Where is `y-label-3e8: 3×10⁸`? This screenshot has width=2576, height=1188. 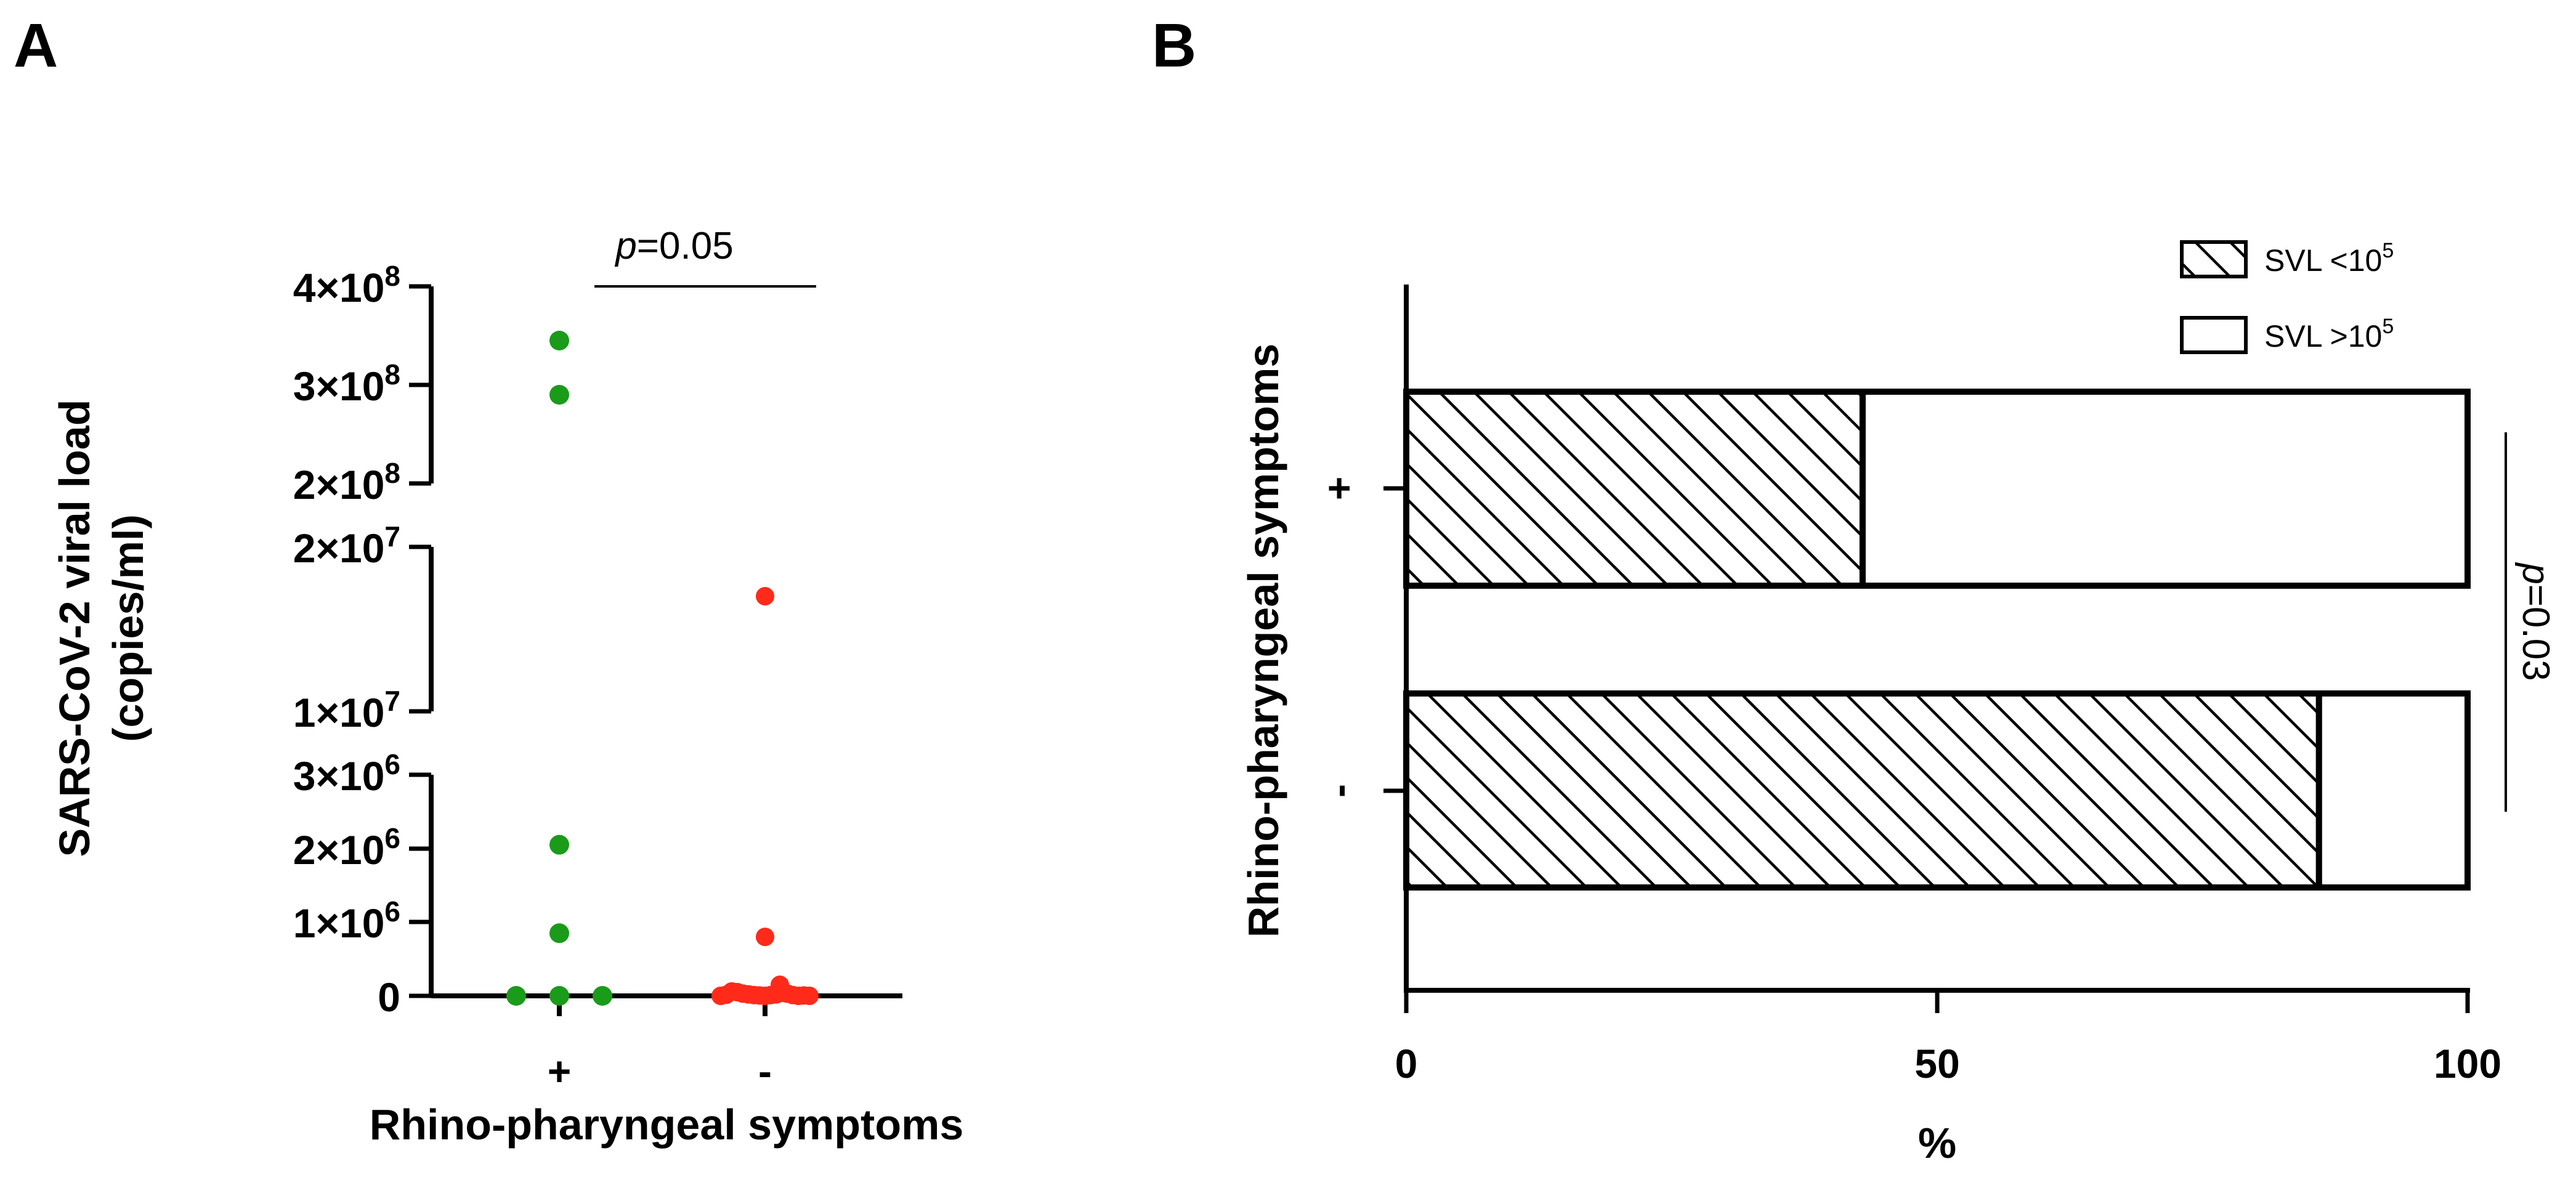
y-label-3e8: 3×10⁸ is located at coordinates (346, 383).